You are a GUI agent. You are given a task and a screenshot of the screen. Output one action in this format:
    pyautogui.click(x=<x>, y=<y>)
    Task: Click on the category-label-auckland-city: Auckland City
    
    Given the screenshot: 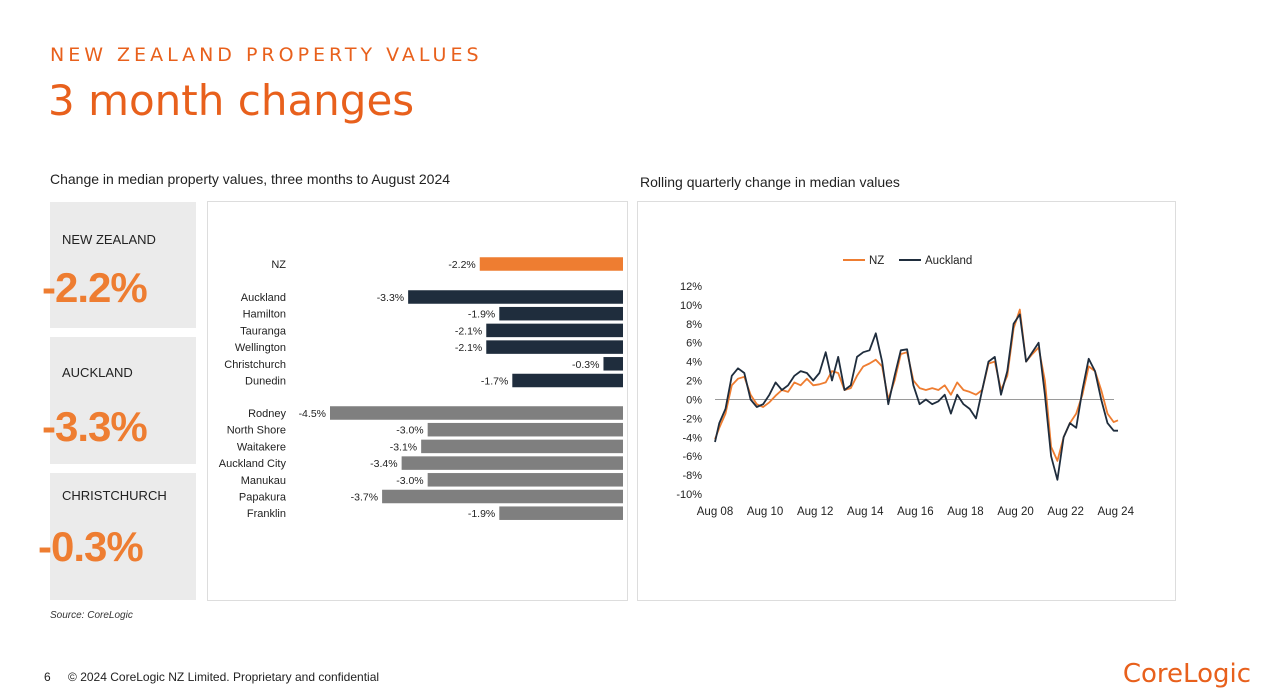 What is the action you would take?
    pyautogui.click(x=253, y=464)
    